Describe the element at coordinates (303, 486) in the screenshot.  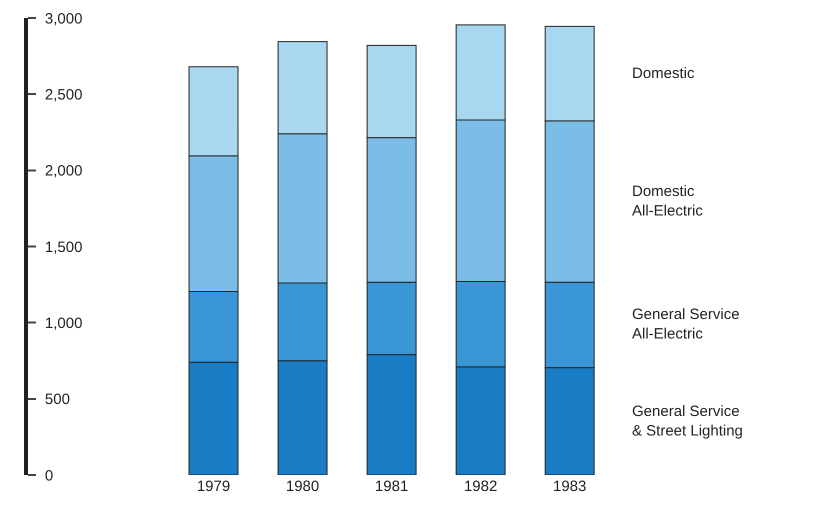
I see `x-tick-label: 1980` at that location.